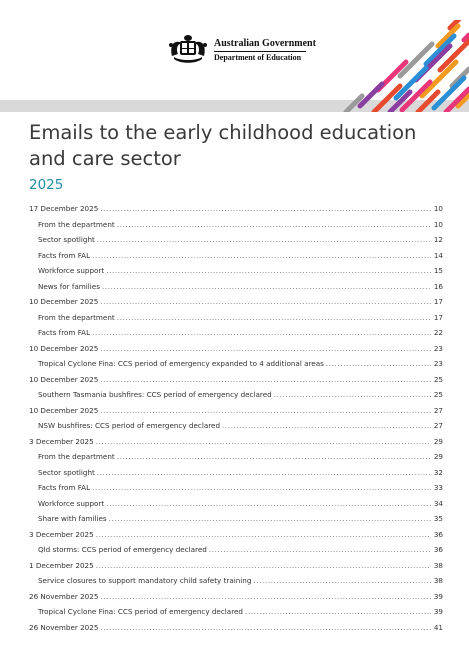 This screenshot has height=664, width=469. I want to click on toc-entry-page: 22, so click(438, 332).